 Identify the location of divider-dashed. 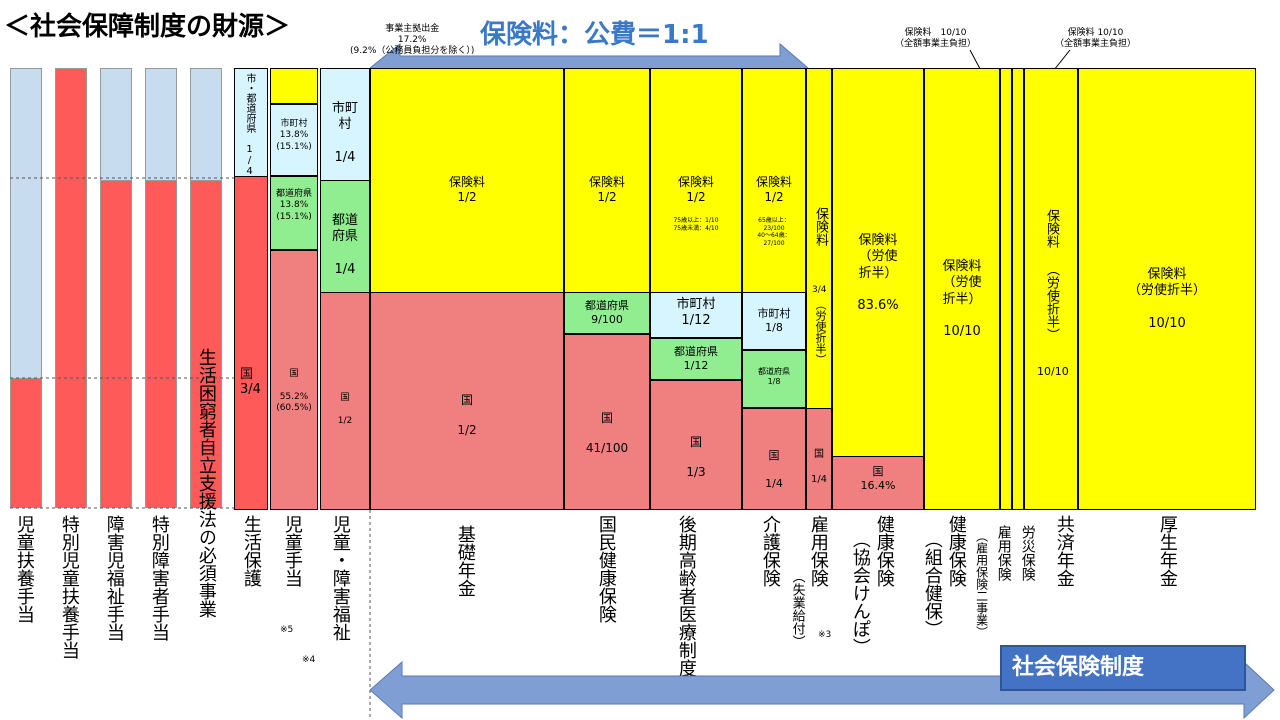
(370, 615).